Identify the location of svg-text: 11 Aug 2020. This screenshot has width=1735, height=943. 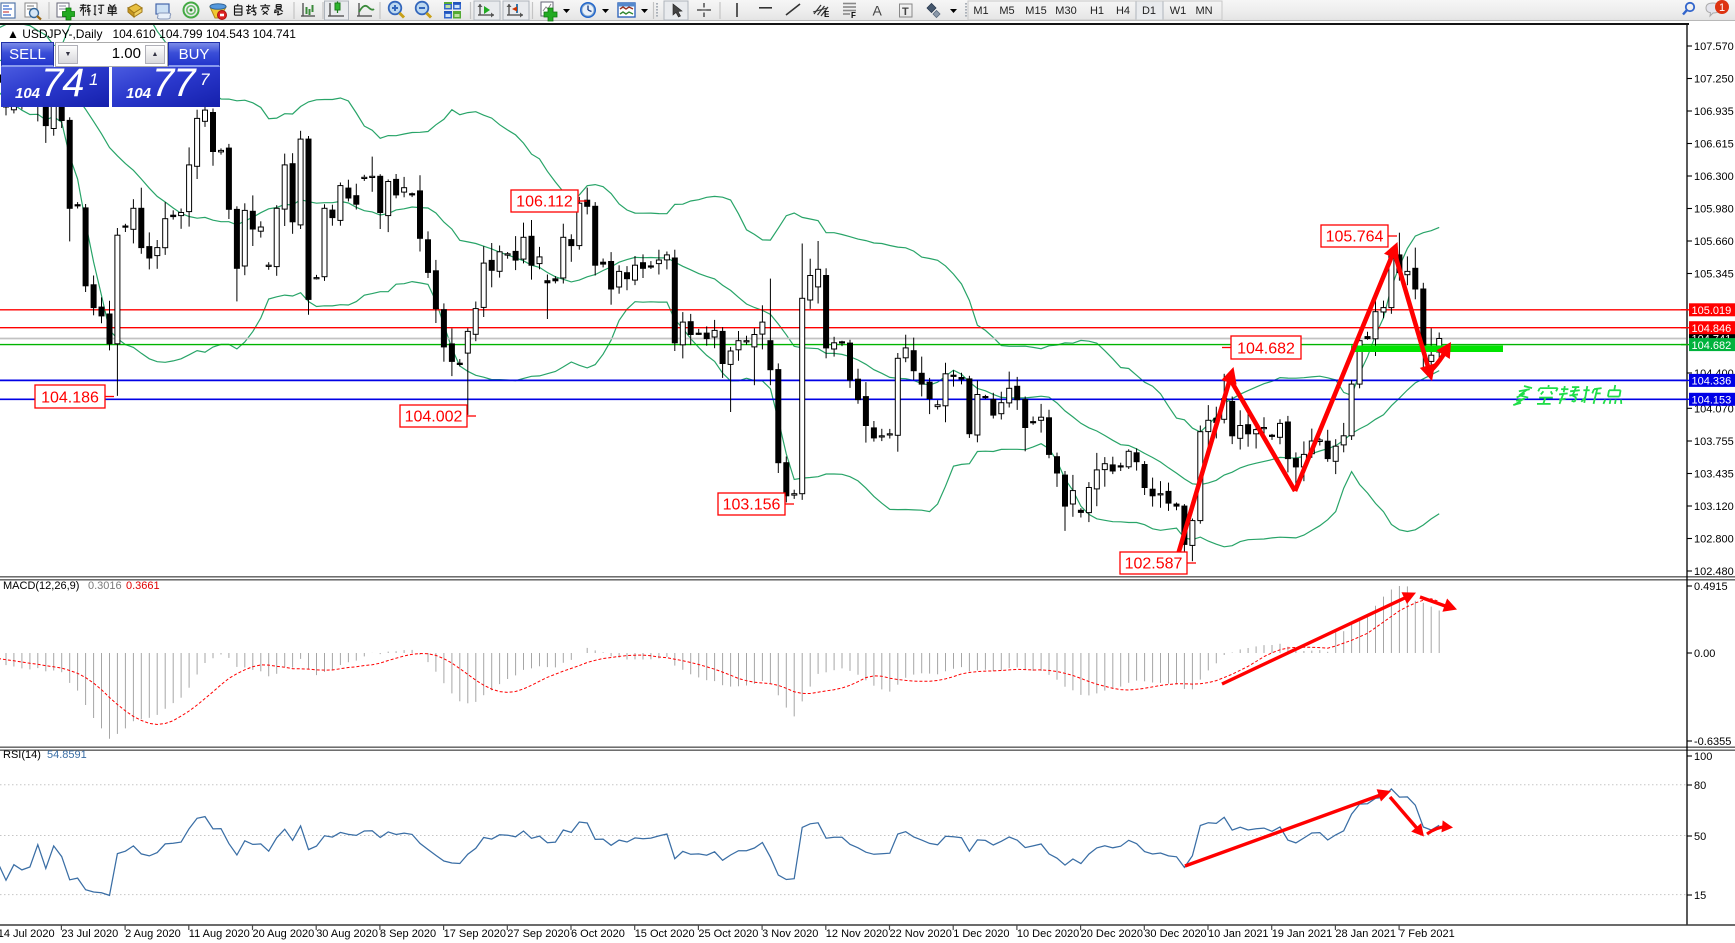
(219, 934).